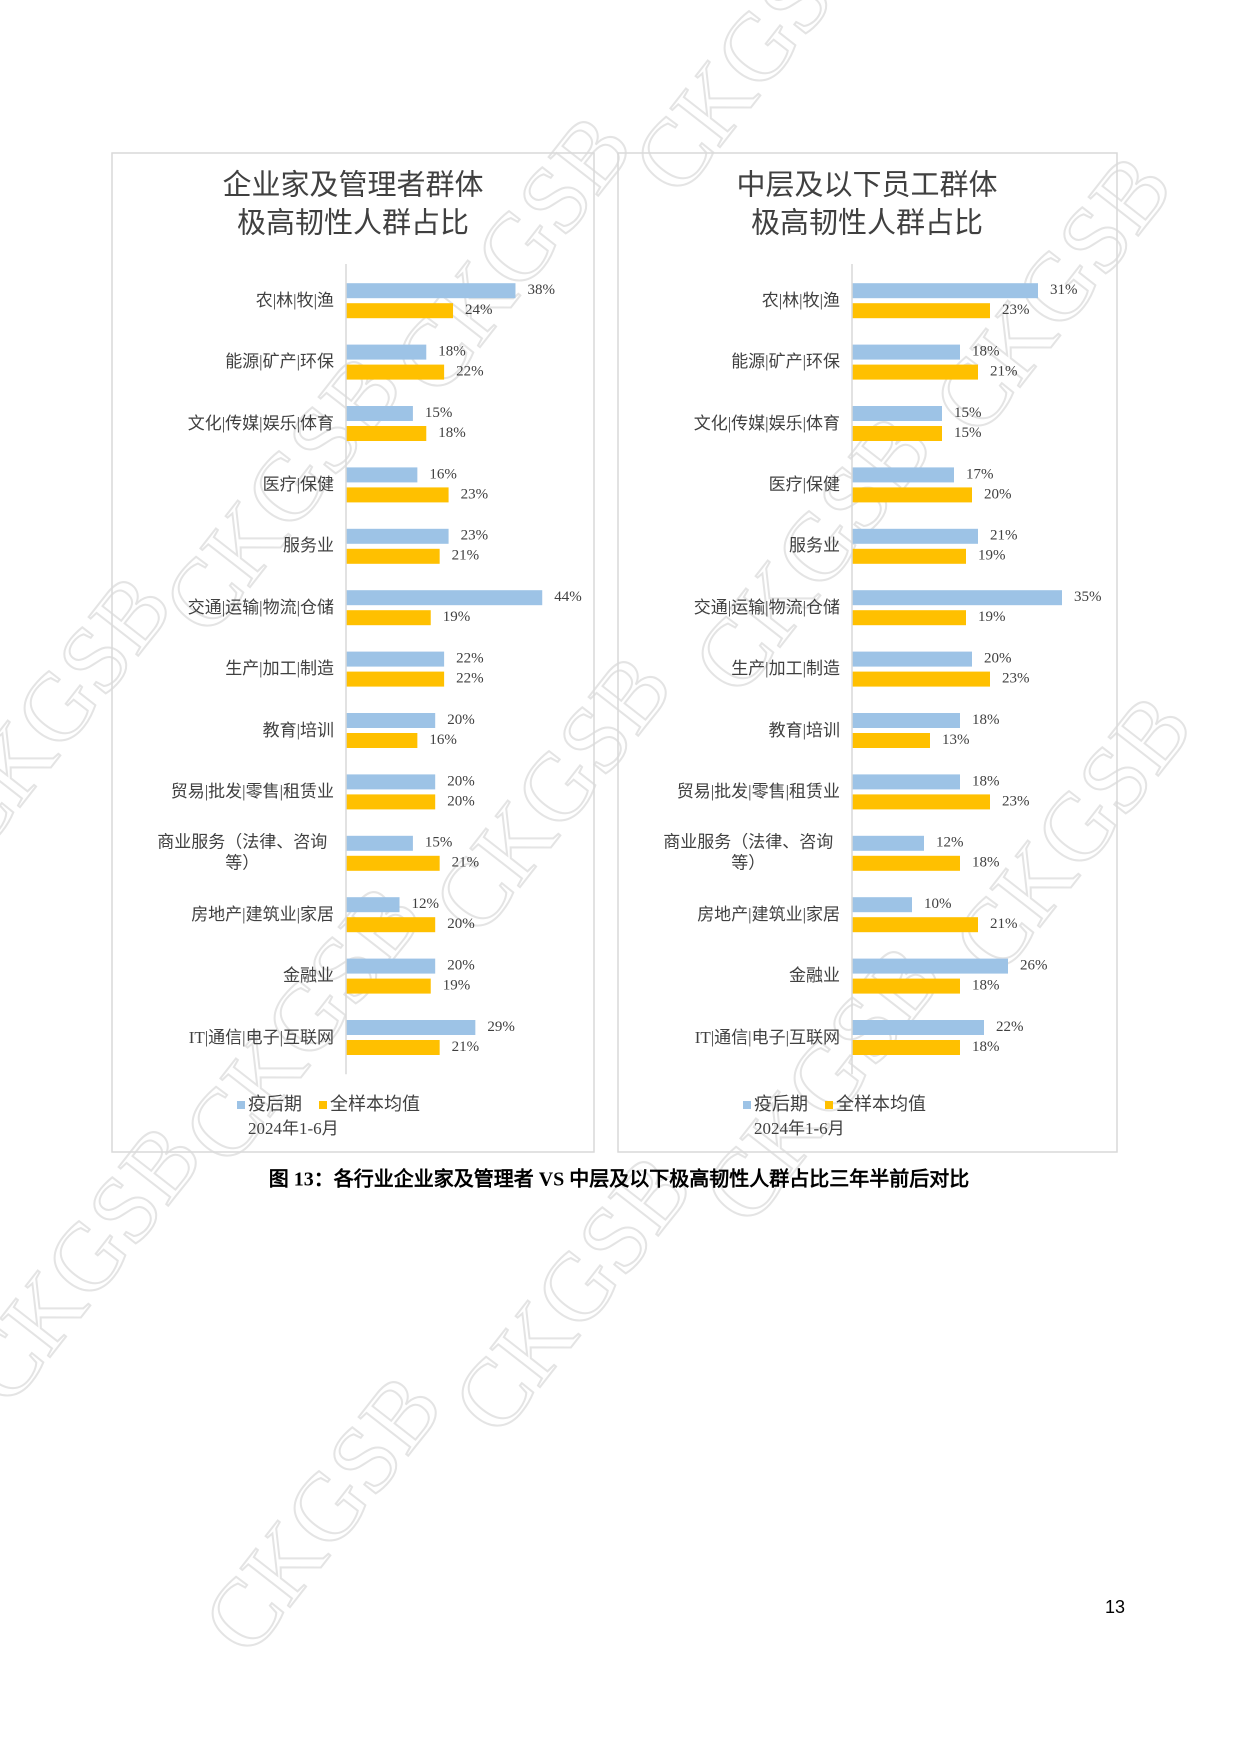  What do you see at coordinates (219, 730) in the screenshot?
I see `category-label: 教育|培训` at bounding box center [219, 730].